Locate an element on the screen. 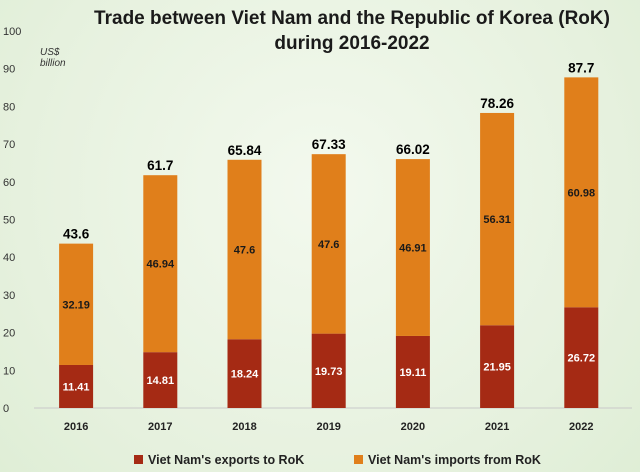 The image size is (640, 472). y-tick-label: 30 is located at coordinates (9, 296).